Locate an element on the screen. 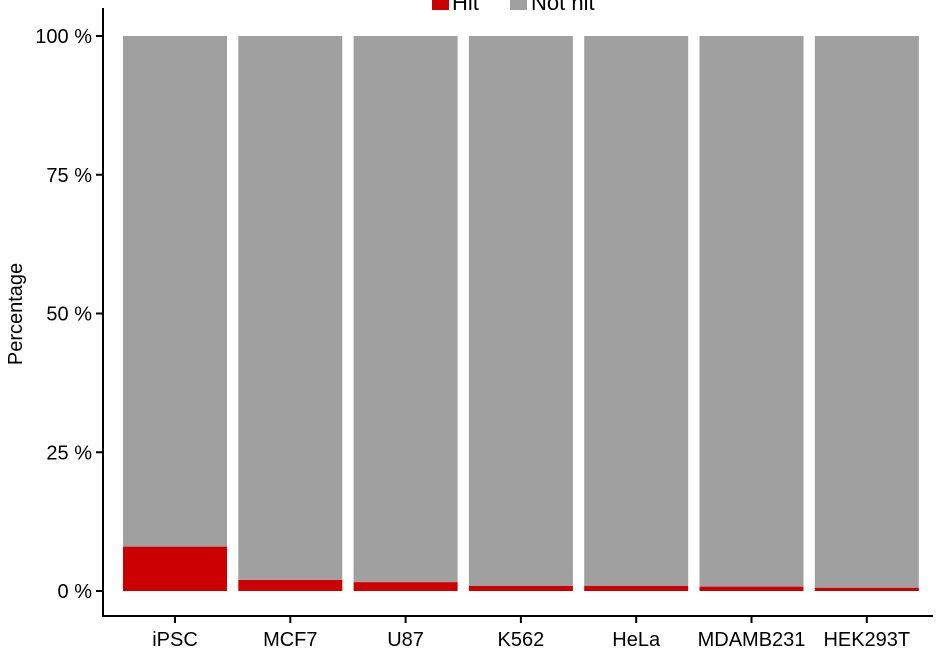 This screenshot has height=651, width=943. y-tick-label: 50 % is located at coordinates (69, 315).